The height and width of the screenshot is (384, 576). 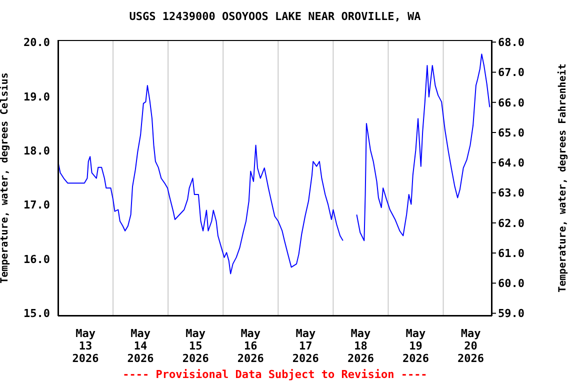 What do you see at coordinates (86, 346) in the screenshot?
I see `x-tick-label: May 13 2026` at bounding box center [86, 346].